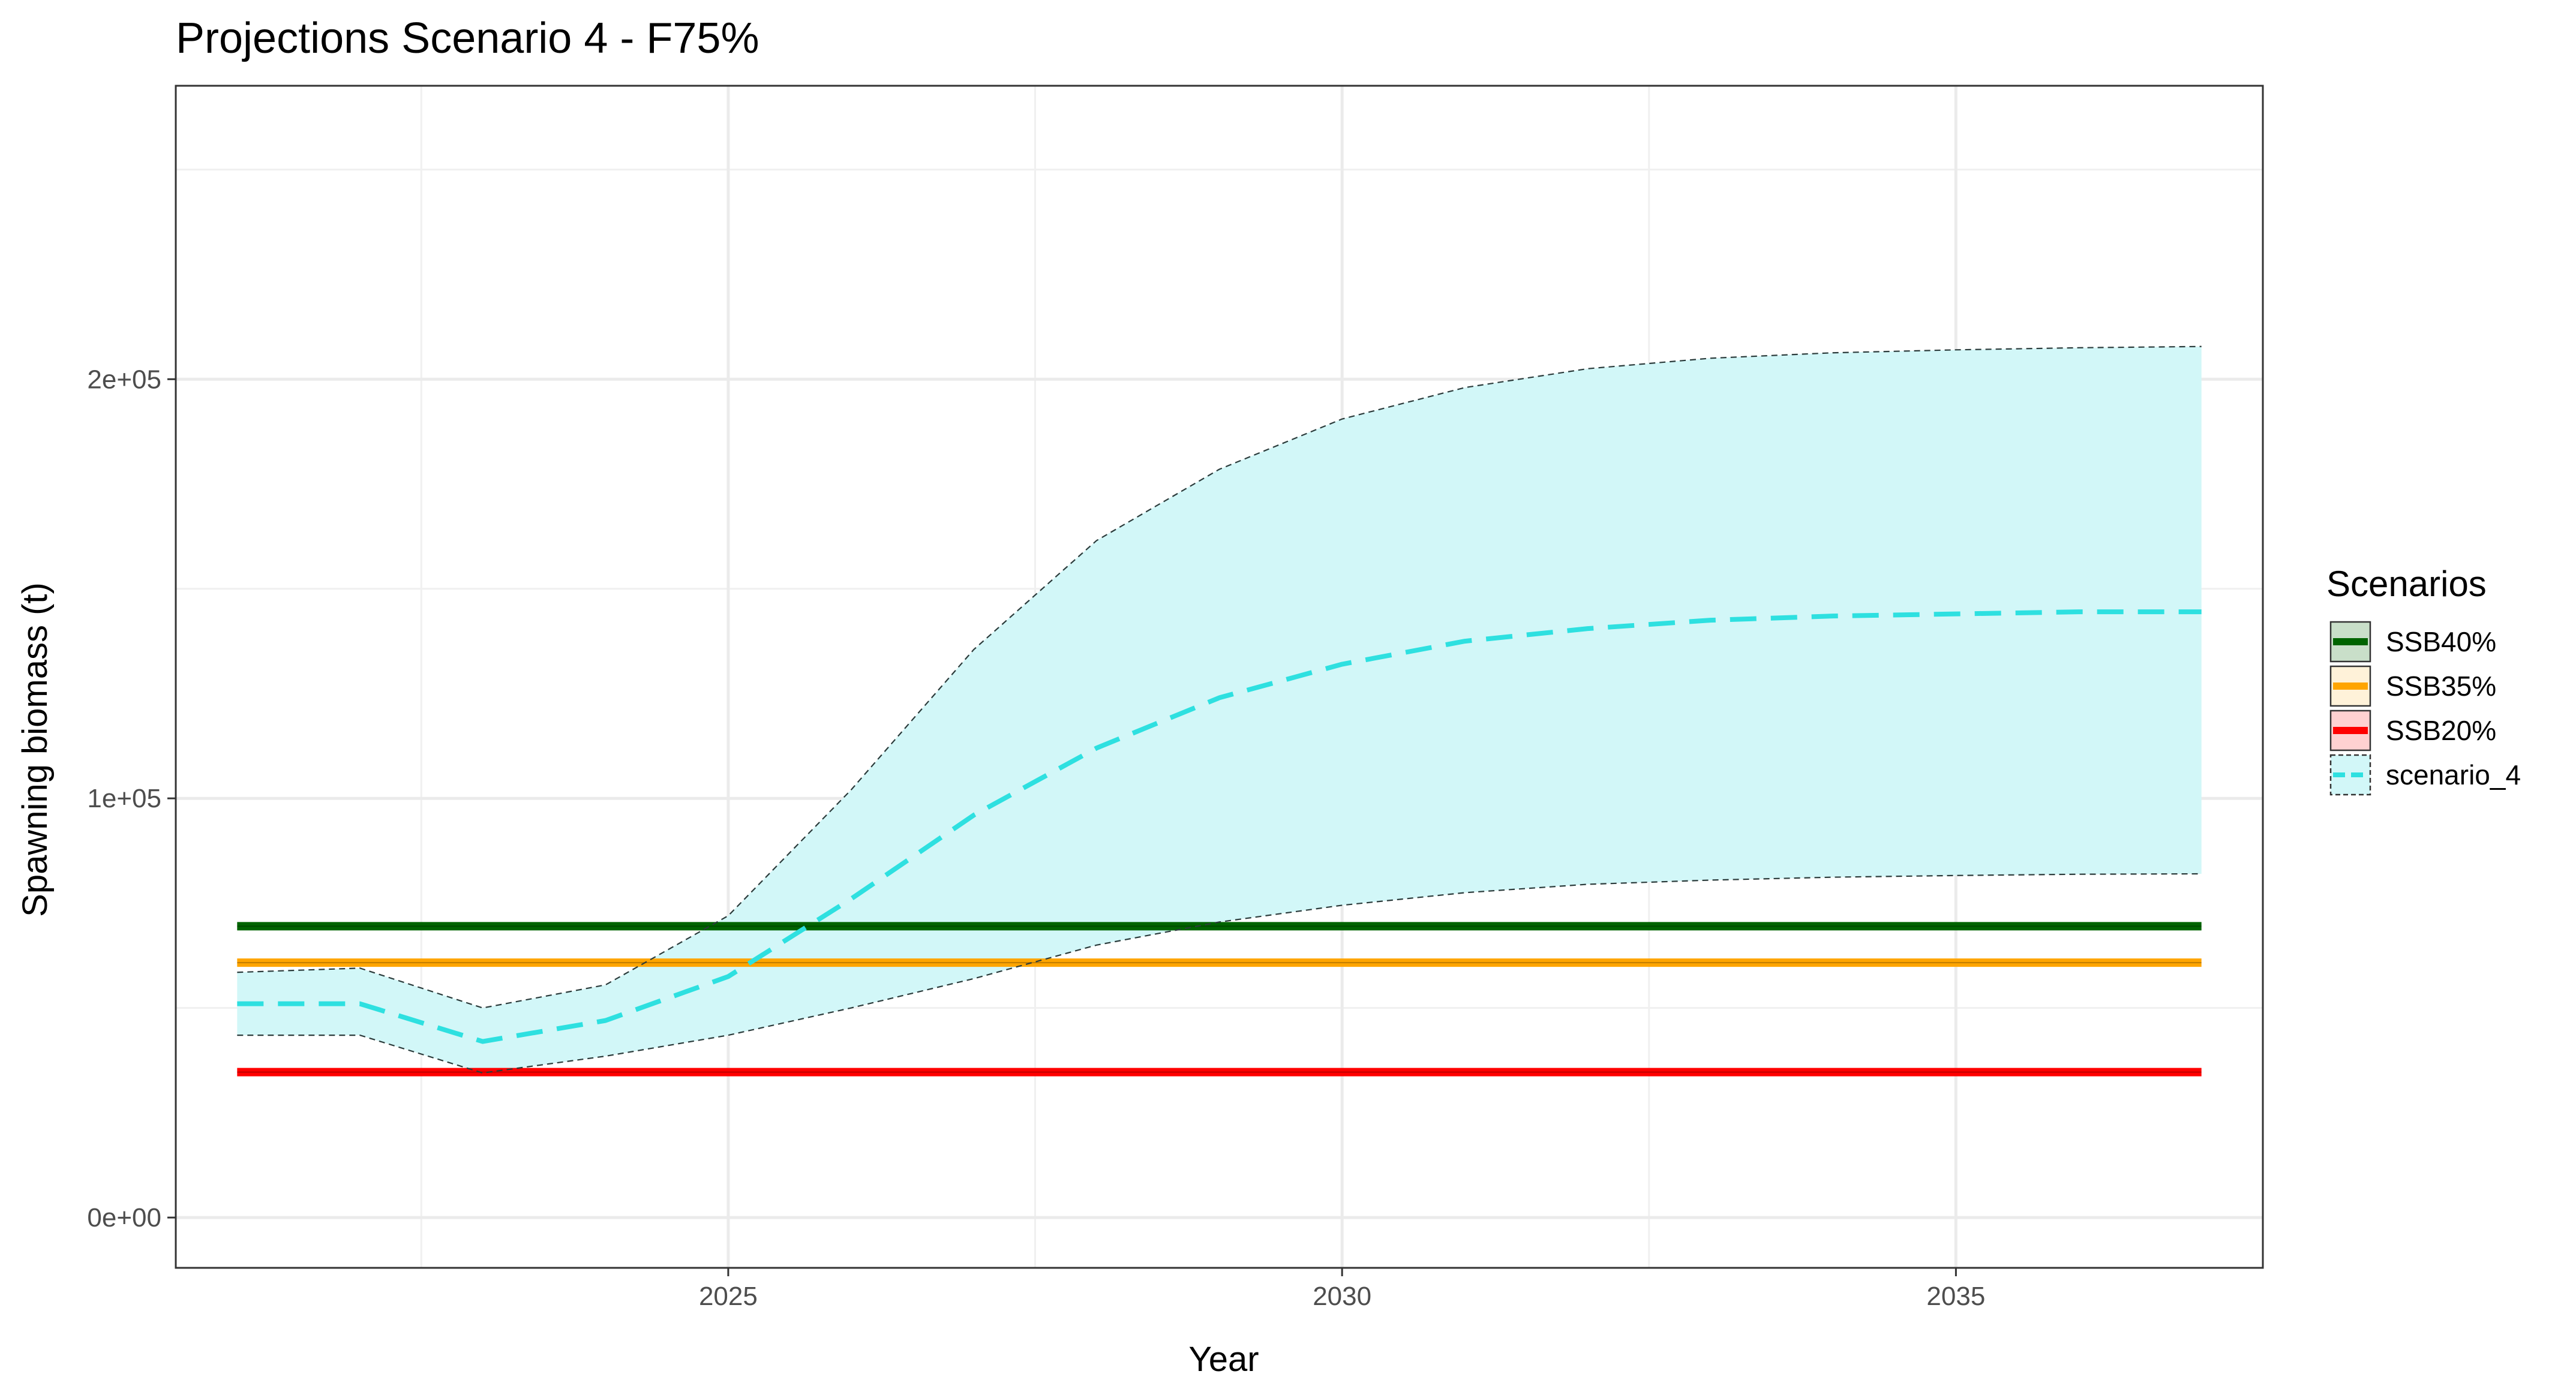 The image size is (2576, 1380). Describe the element at coordinates (2441, 642) in the screenshot. I see `legend-label: SSB40%` at that location.